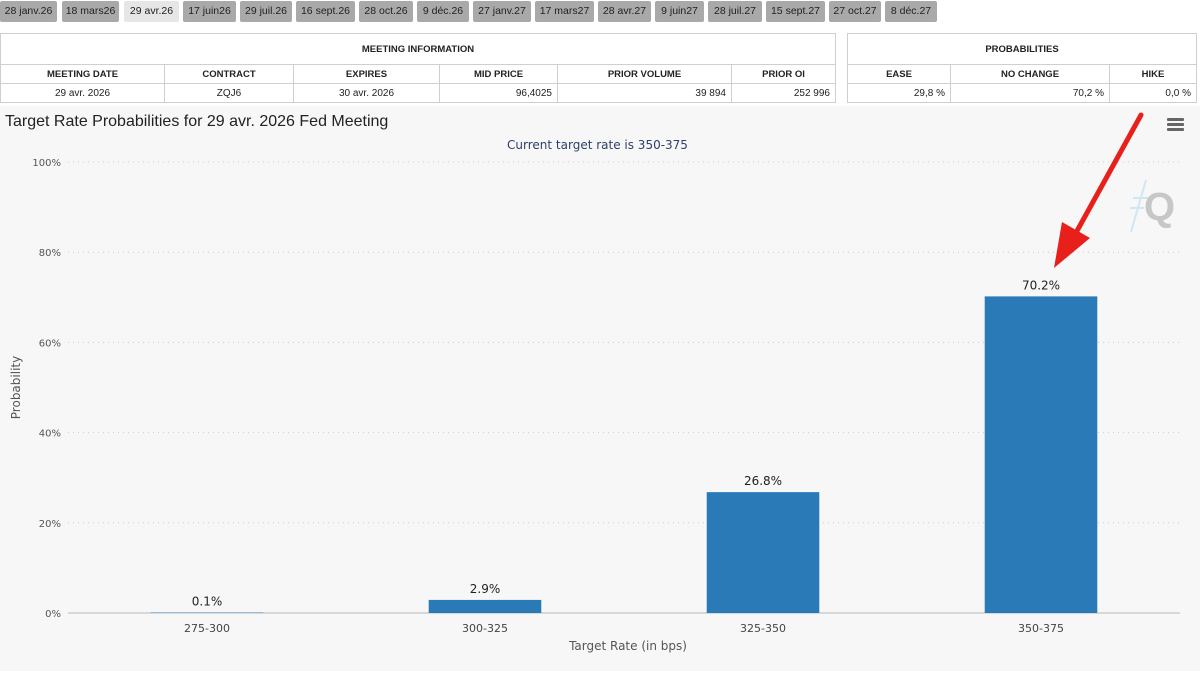  What do you see at coordinates (50, 343) in the screenshot?
I see `y-tick-label: 60%` at bounding box center [50, 343].